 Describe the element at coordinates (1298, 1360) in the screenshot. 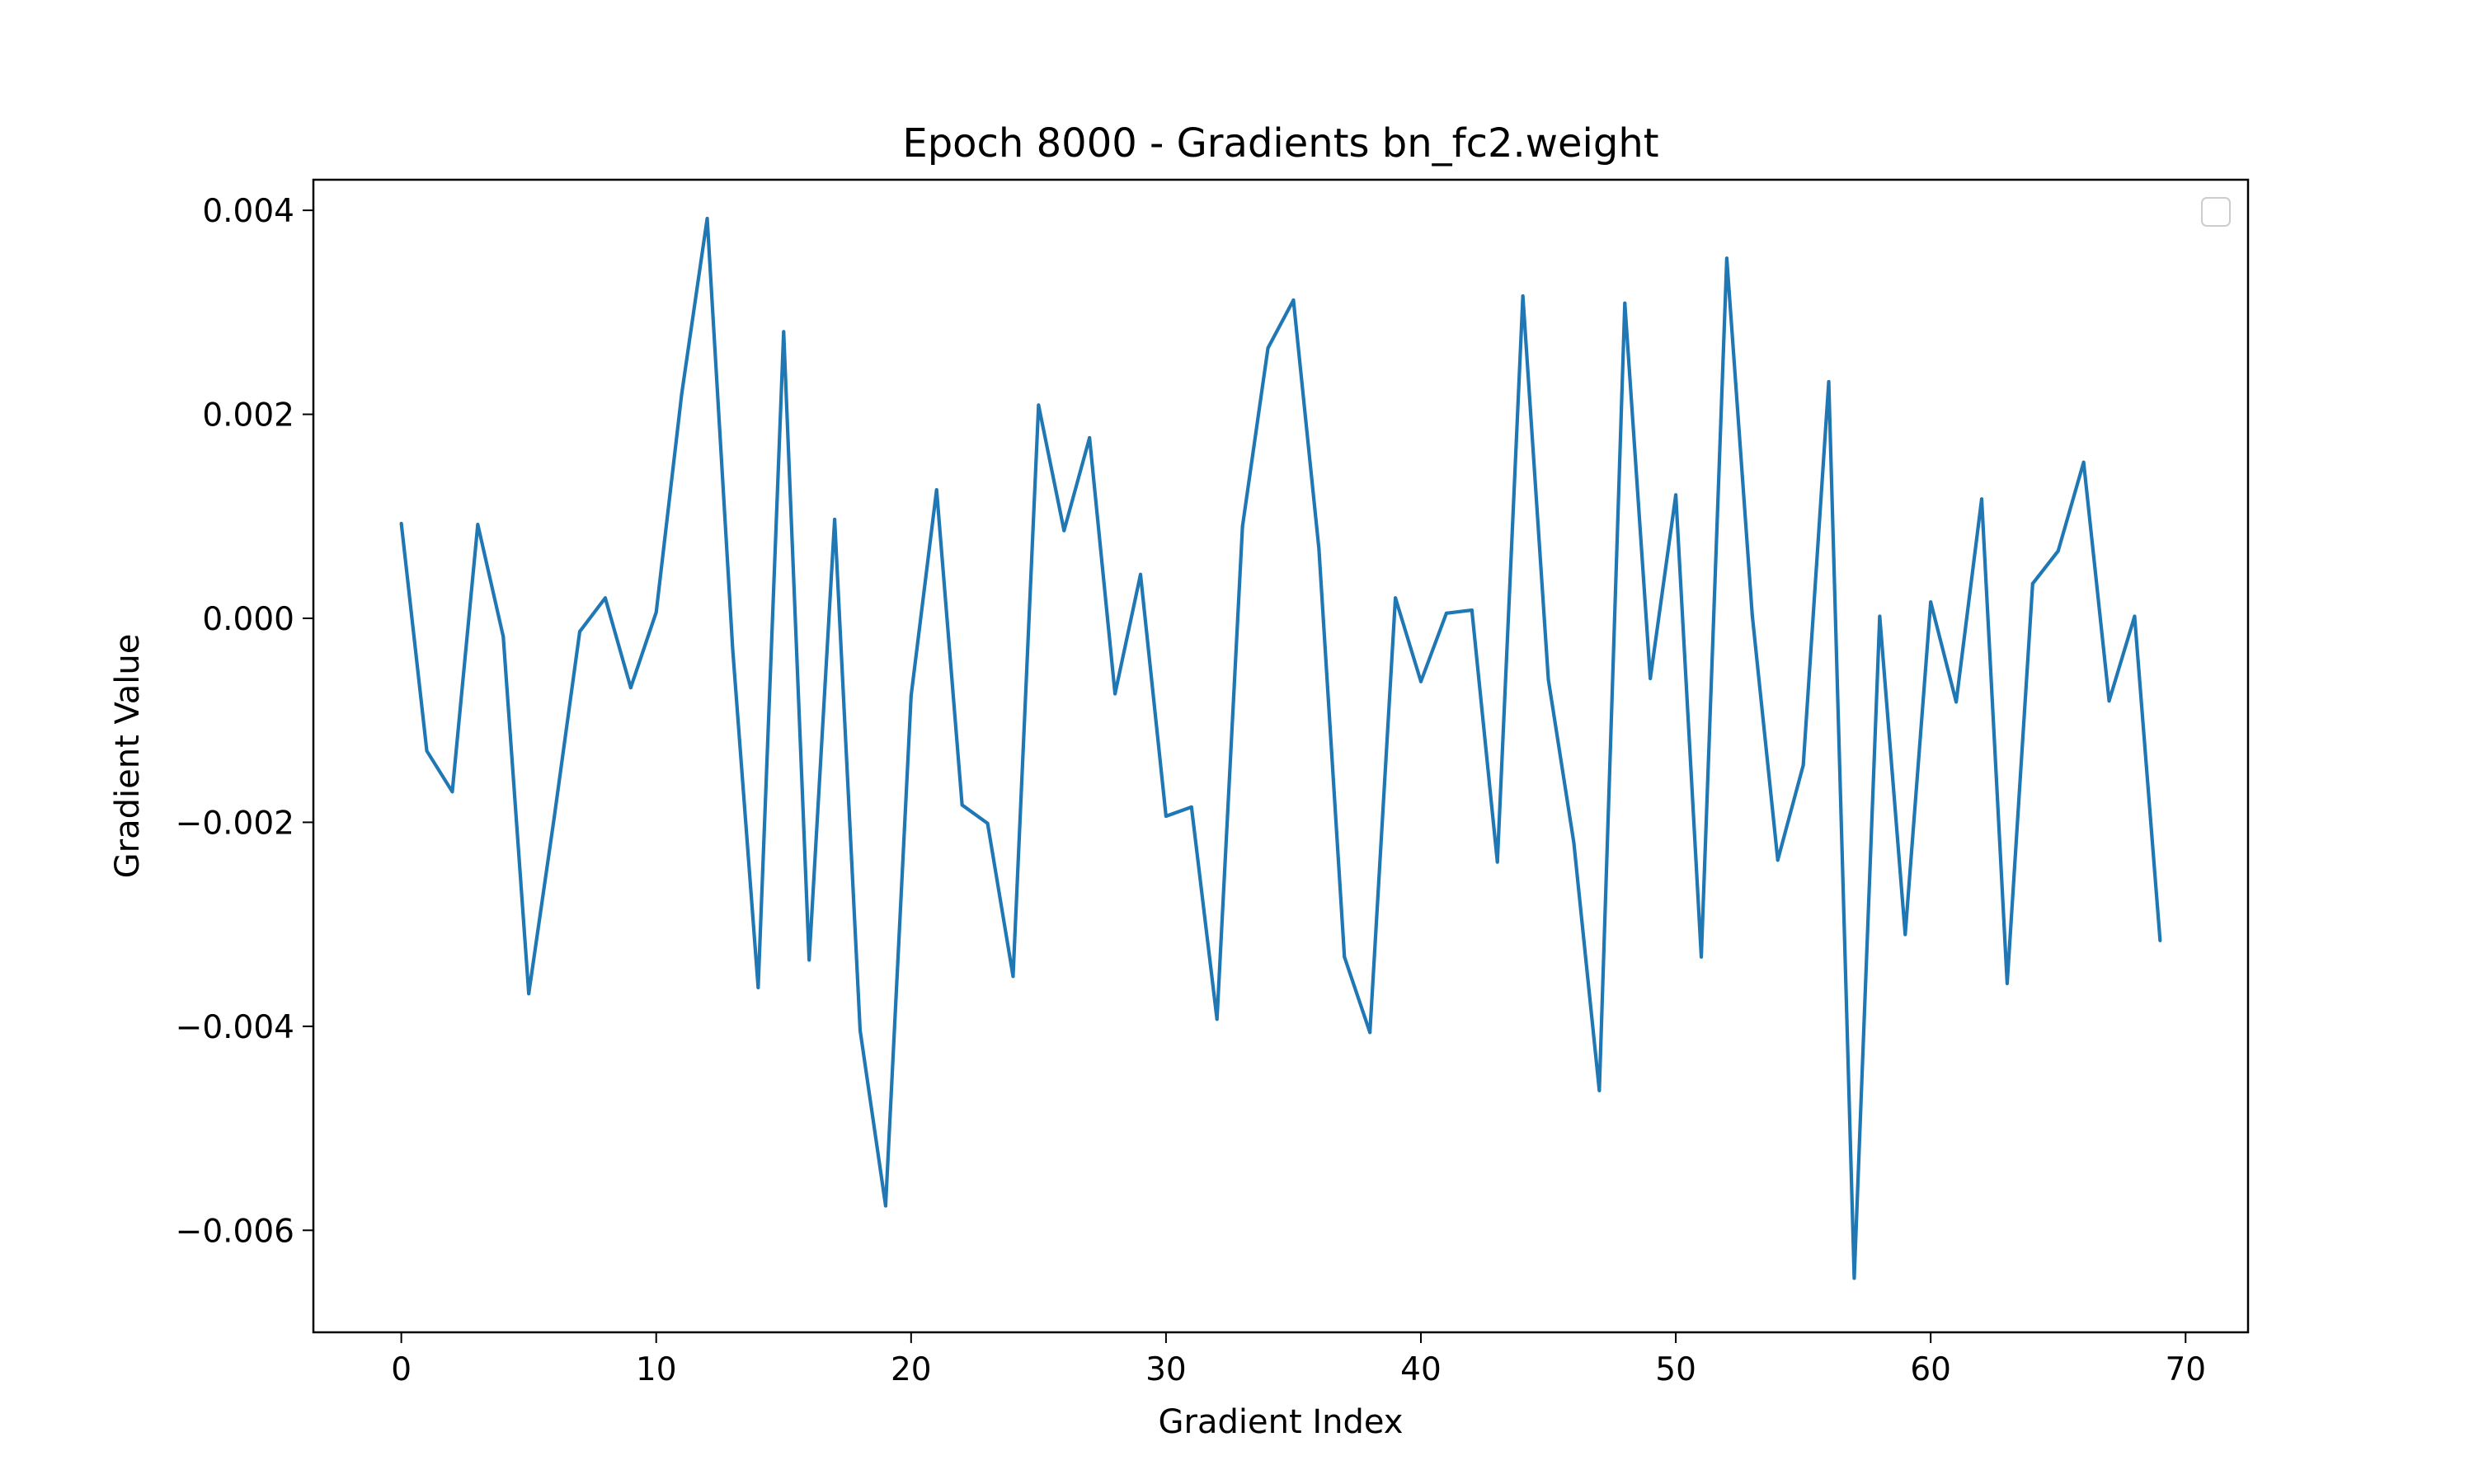

I see `x-axis-ticks: 0 10 20 30 40 50 60 70` at that location.